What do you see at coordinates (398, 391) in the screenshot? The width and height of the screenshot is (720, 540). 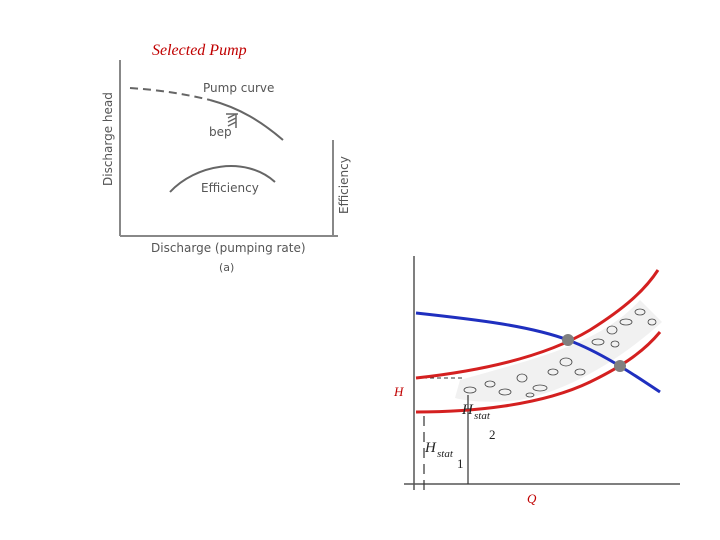 I see `right-y-axis-label: H` at bounding box center [398, 391].